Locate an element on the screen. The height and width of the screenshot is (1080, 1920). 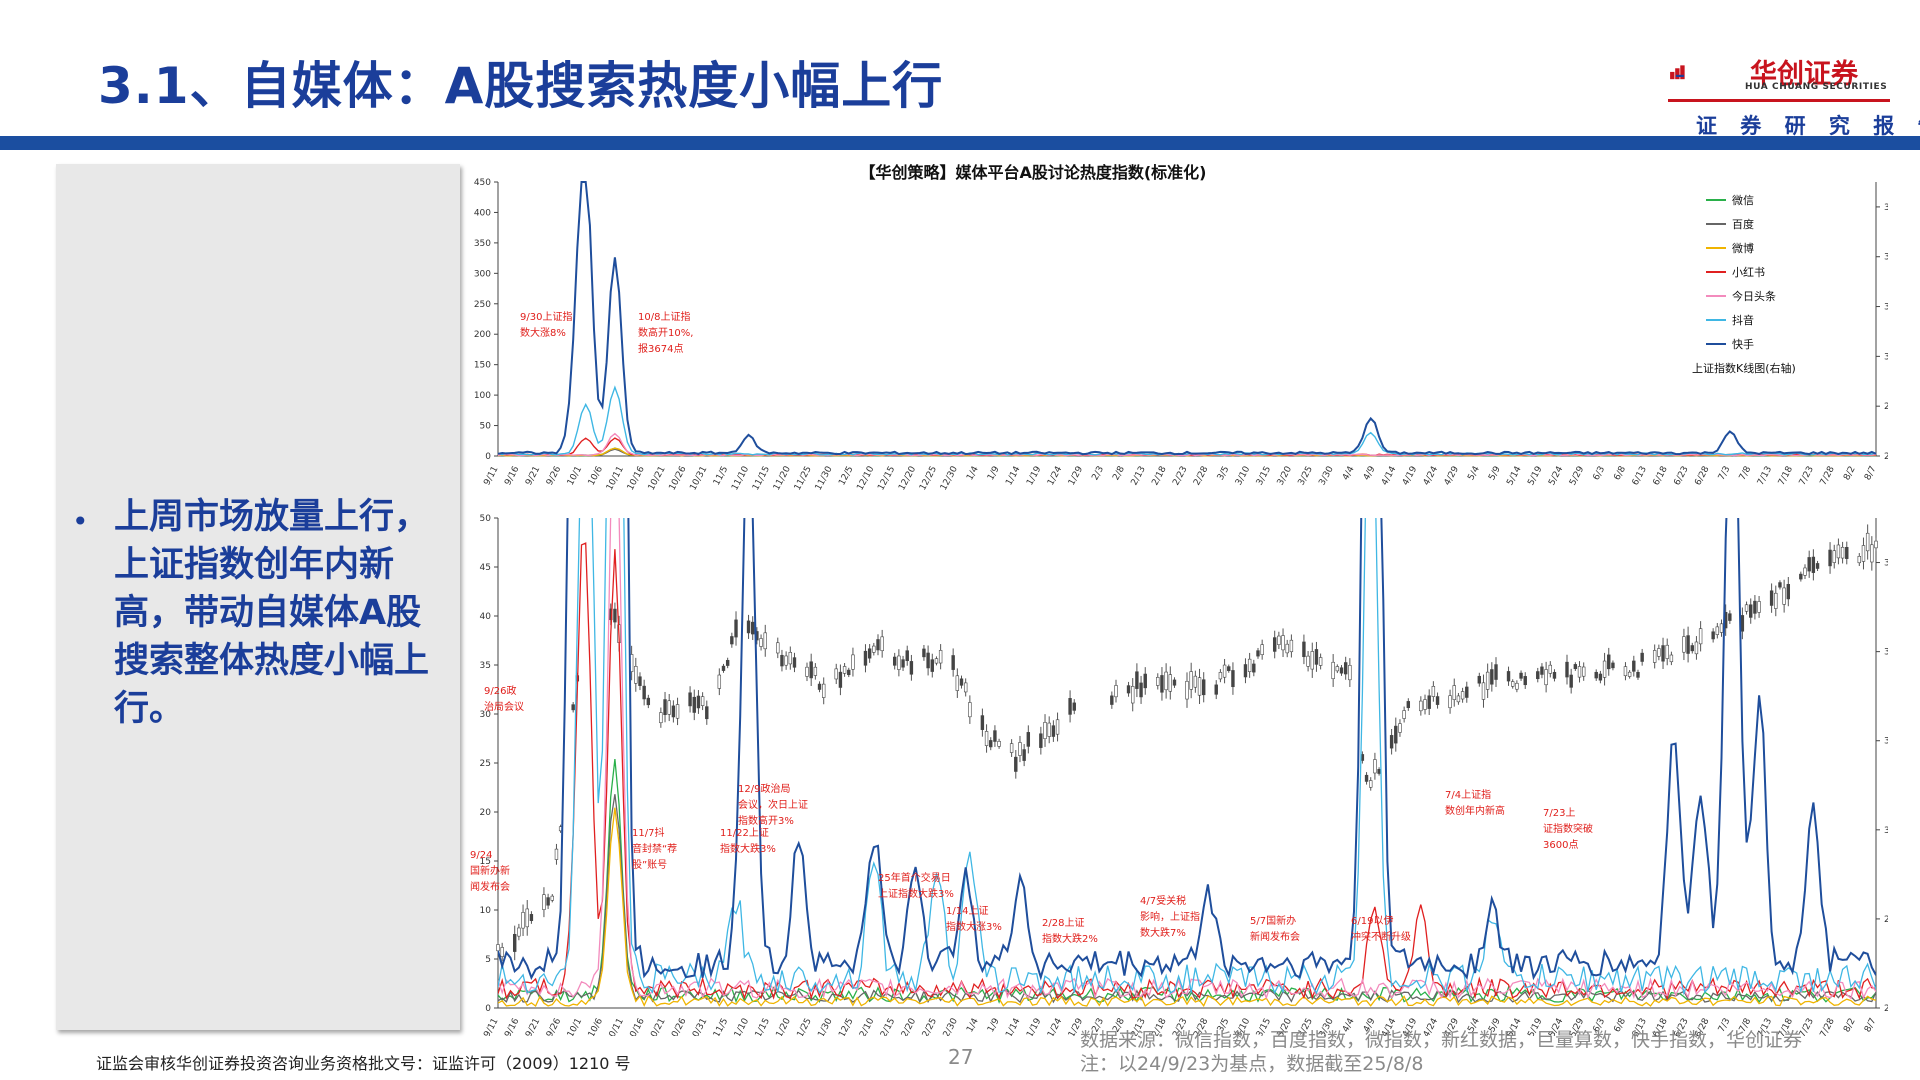
x-tick-label: 11/20 is located at coordinates (782, 1026).